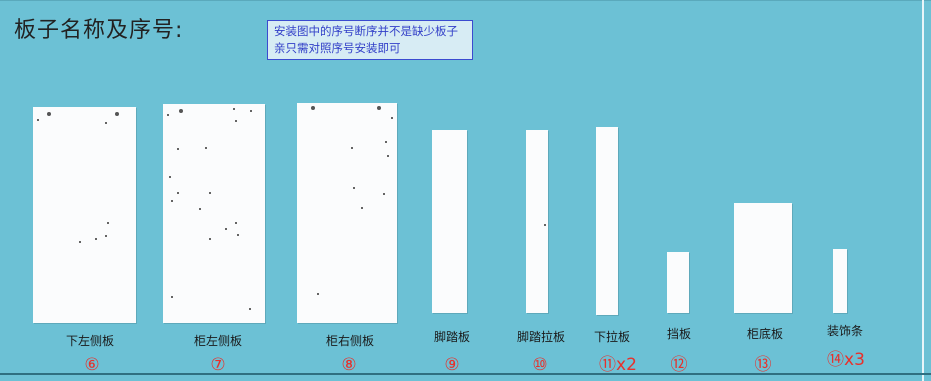  What do you see at coordinates (452, 365) in the screenshot?
I see `part-number: ⑨` at bounding box center [452, 365].